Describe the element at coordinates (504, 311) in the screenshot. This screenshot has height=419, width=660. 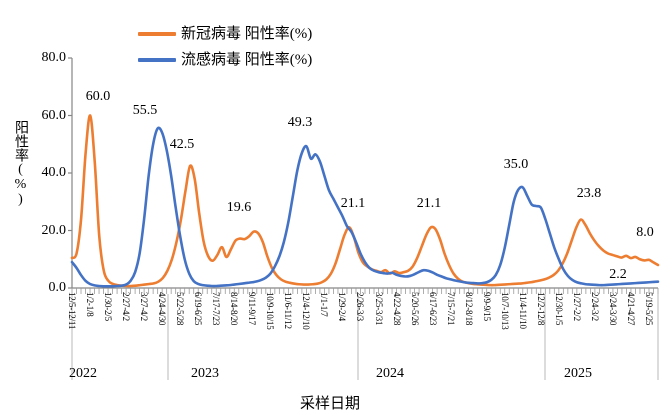
I see `x-tick-label: 10/7-10/13` at that location.